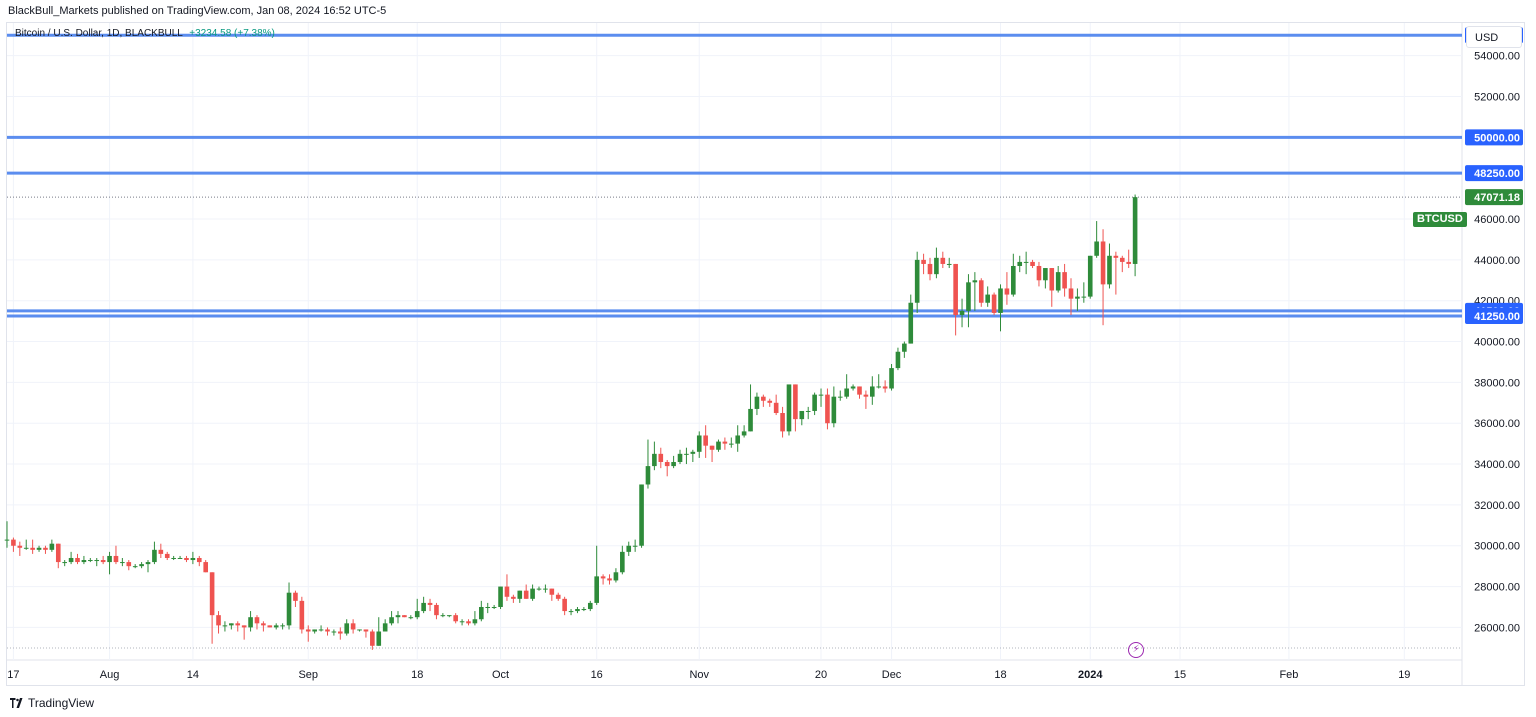 The width and height of the screenshot is (1536, 717). Describe the element at coordinates (597, 675) in the screenshot. I see `x-tick-label: 16` at that location.